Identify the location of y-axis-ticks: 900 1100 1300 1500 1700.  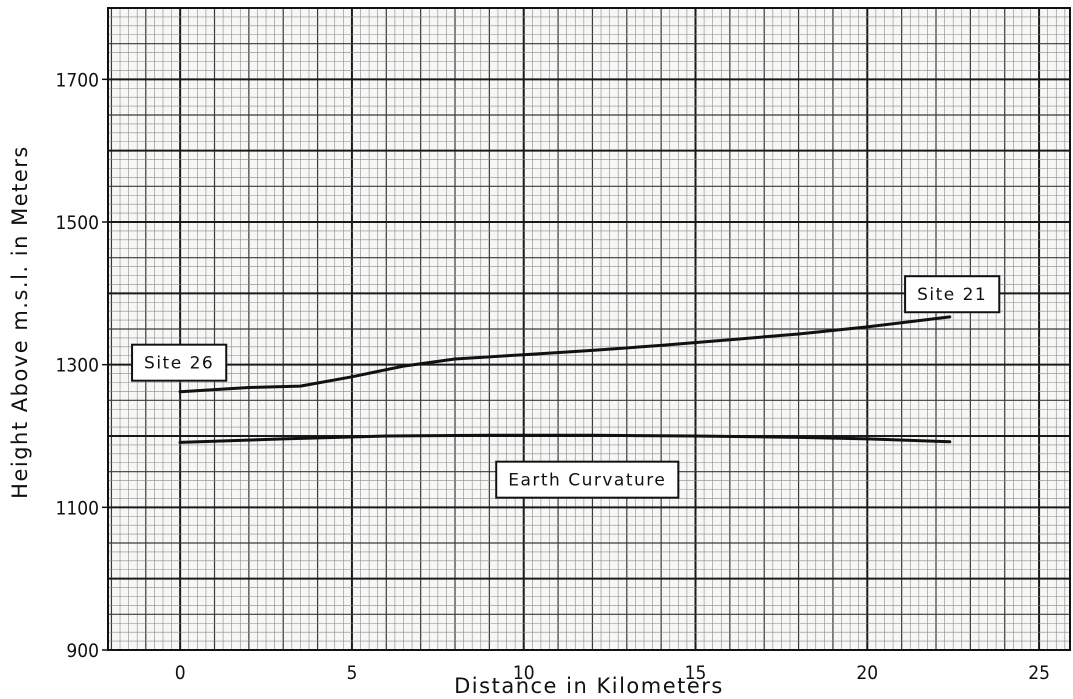
(82, 365).